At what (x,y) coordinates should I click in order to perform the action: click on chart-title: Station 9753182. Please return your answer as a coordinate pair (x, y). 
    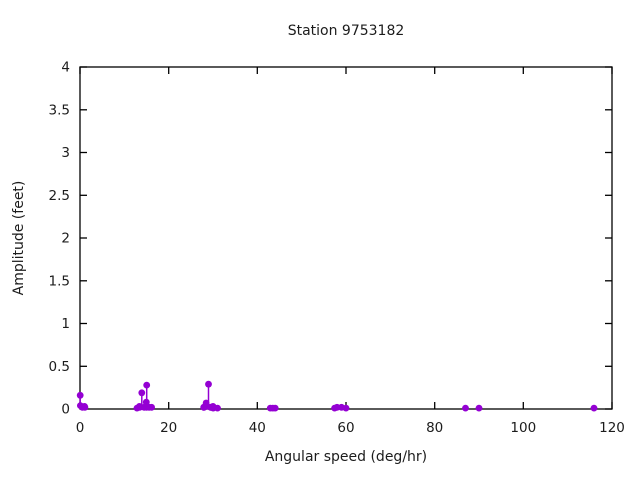
    Looking at the image, I should click on (346, 31).